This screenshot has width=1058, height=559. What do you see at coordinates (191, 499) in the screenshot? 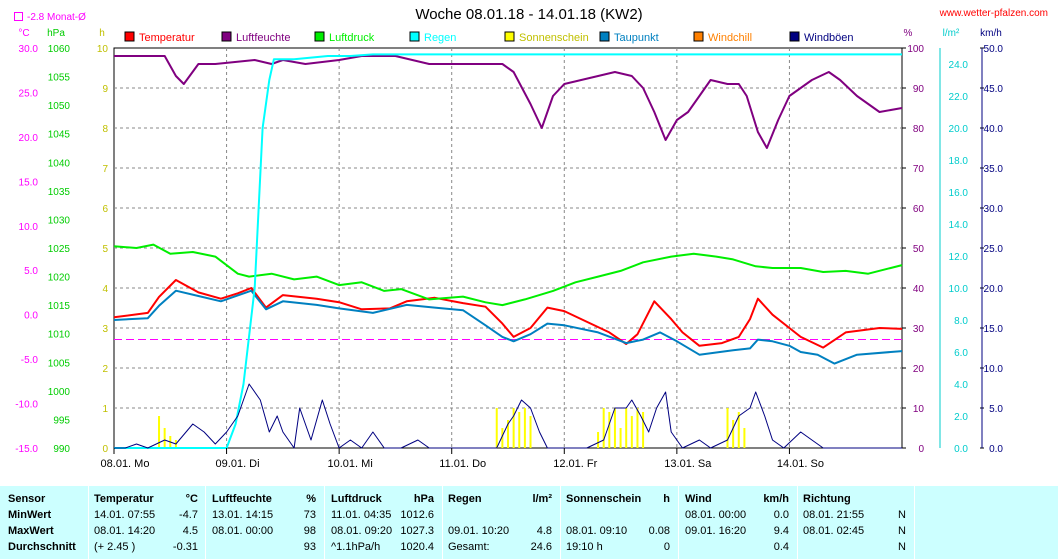
I see `table-header-cell: °C` at bounding box center [191, 499].